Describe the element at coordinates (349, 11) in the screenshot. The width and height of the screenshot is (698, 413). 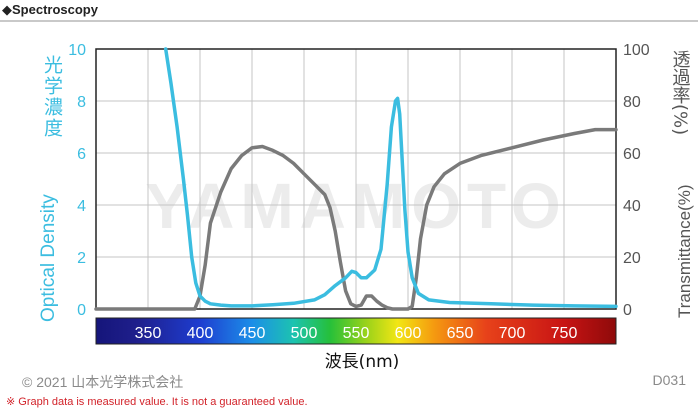
I see `section-header: ◆Spectroscopy` at that location.